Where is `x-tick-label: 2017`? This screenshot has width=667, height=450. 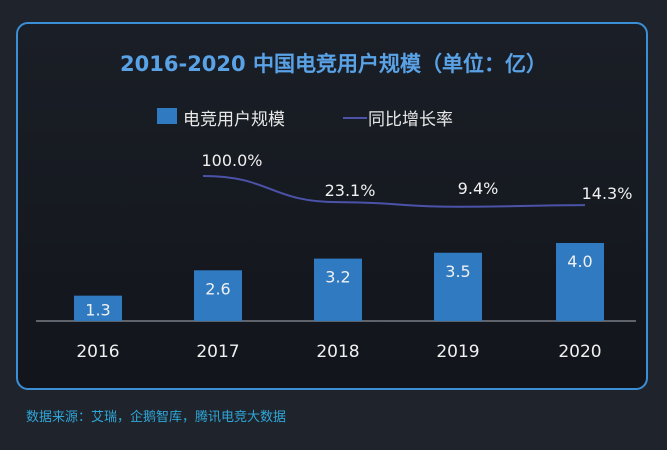
x-tick-label: 2017 is located at coordinates (217, 352).